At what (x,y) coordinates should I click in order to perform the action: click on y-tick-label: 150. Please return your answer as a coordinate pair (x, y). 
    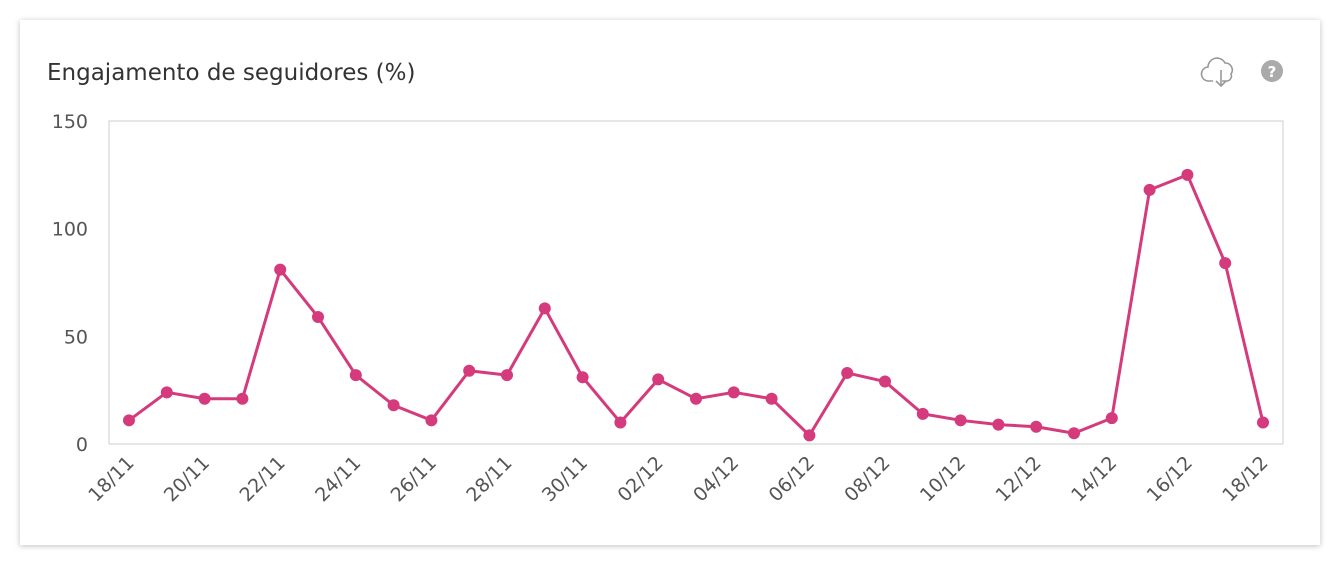
    Looking at the image, I should click on (70, 122).